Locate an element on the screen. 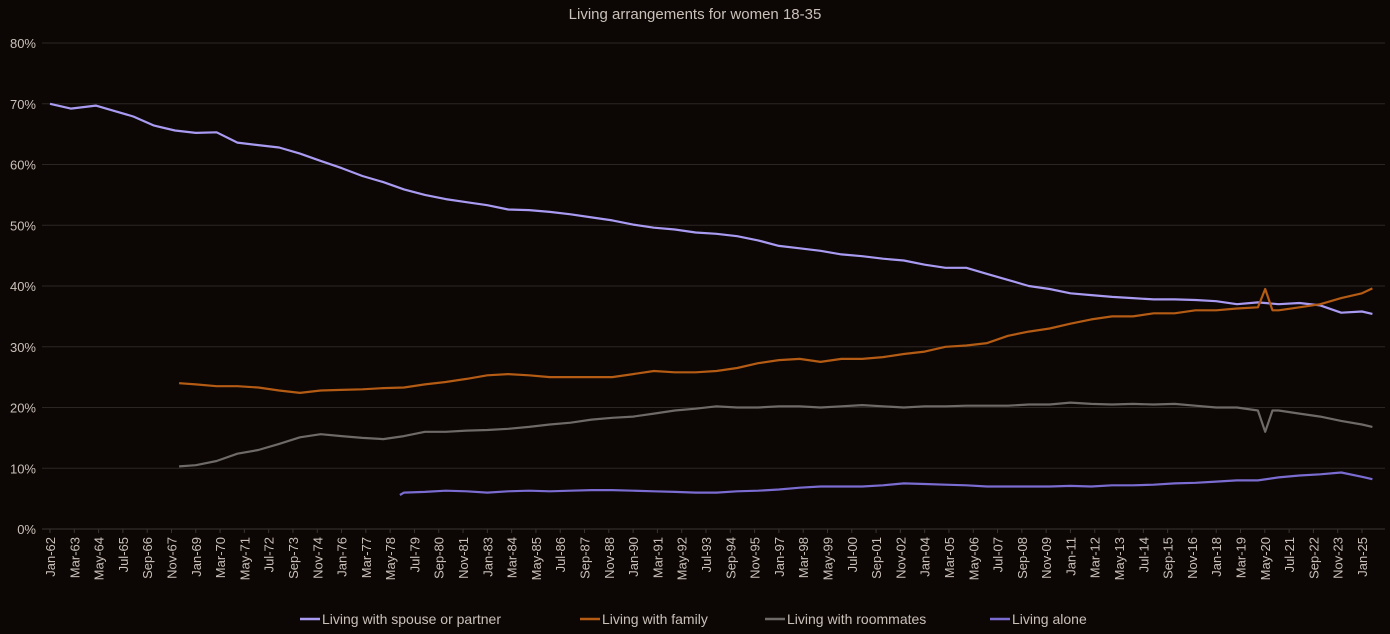 This screenshot has height=634, width=1390. x-tick-label: Jul-93 is located at coordinates (706, 554).